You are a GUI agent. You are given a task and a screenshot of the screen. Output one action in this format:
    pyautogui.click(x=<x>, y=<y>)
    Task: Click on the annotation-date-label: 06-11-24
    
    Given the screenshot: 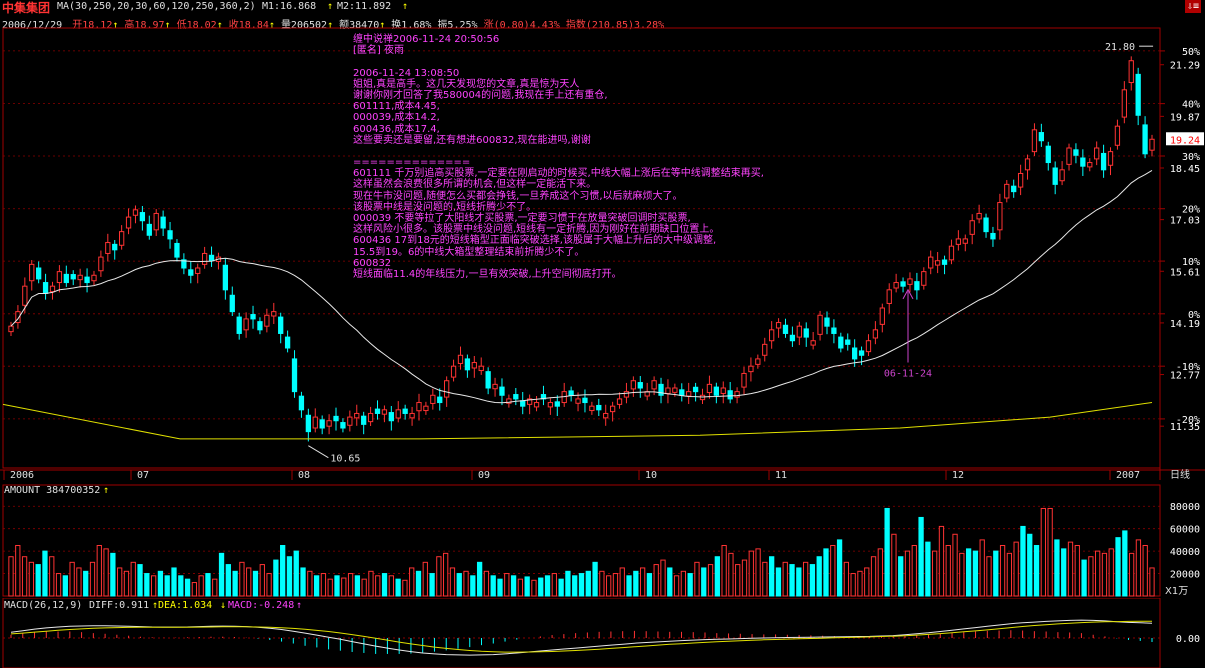 What is the action you would take?
    pyautogui.click(x=908, y=373)
    